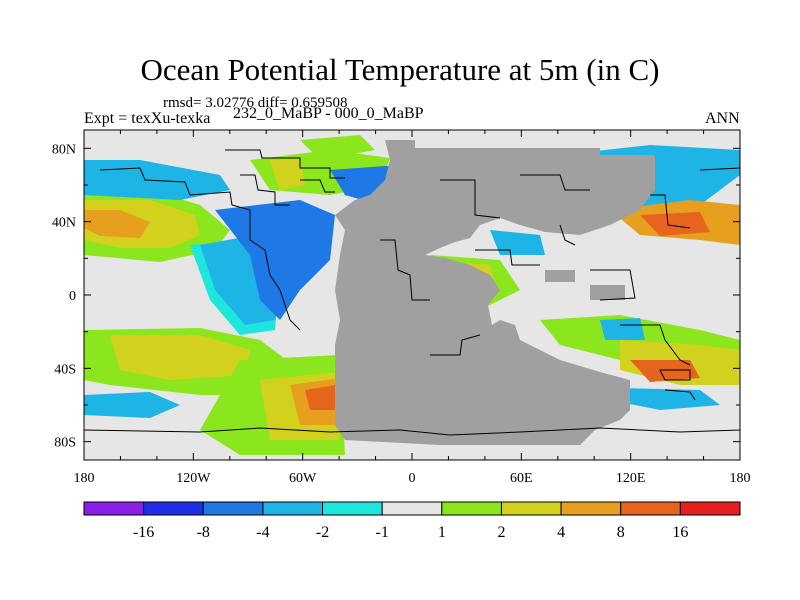  What do you see at coordinates (670, 399) in the screenshot?
I see `field-cyan-sio` at bounding box center [670, 399].